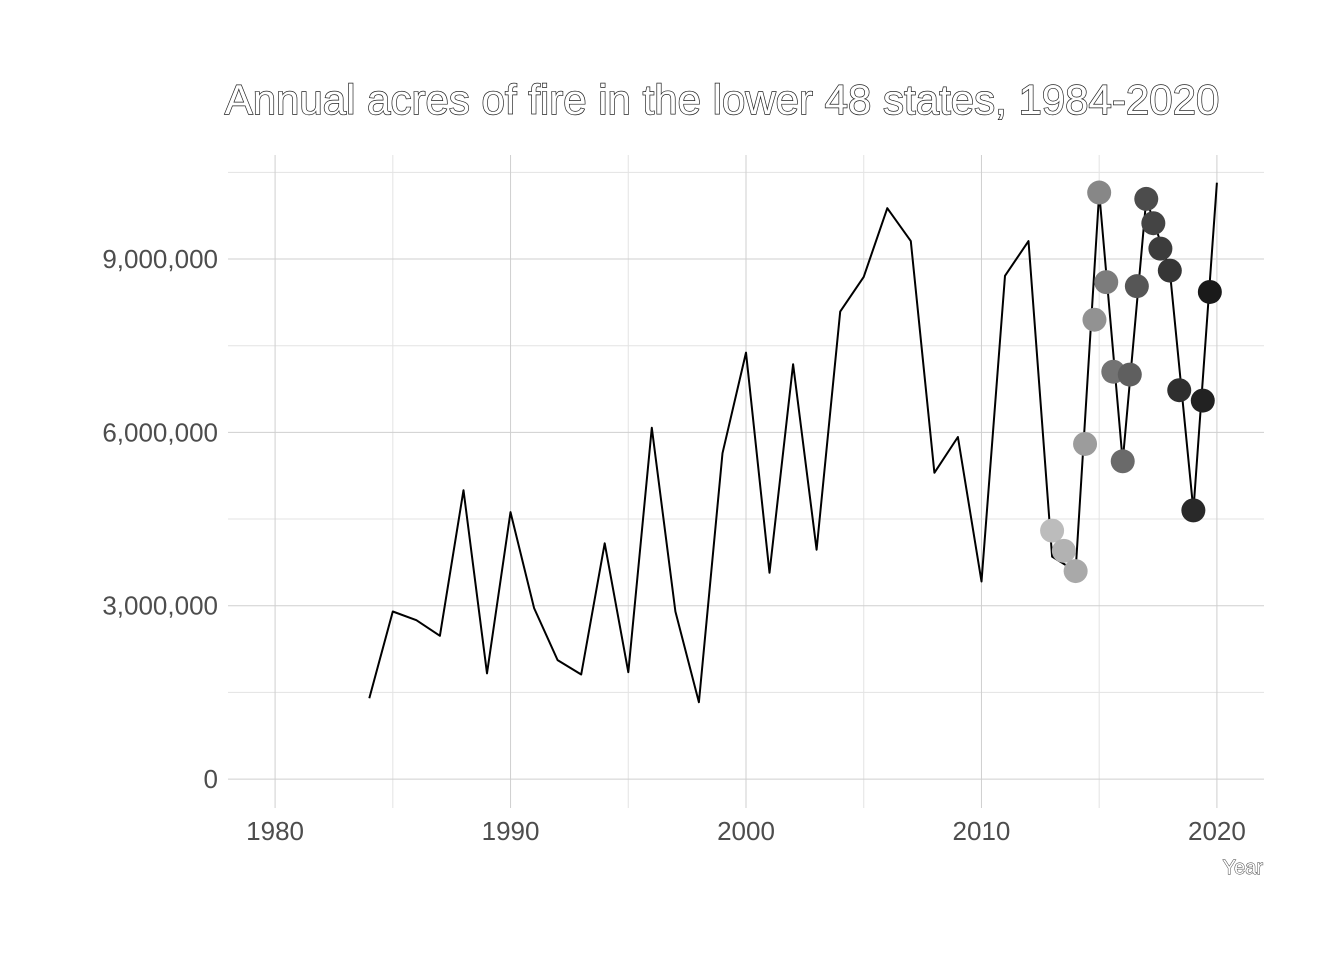 The height and width of the screenshot is (960, 1344). What do you see at coordinates (1217, 831) in the screenshot?
I see `x-tick-label: 2020` at bounding box center [1217, 831].